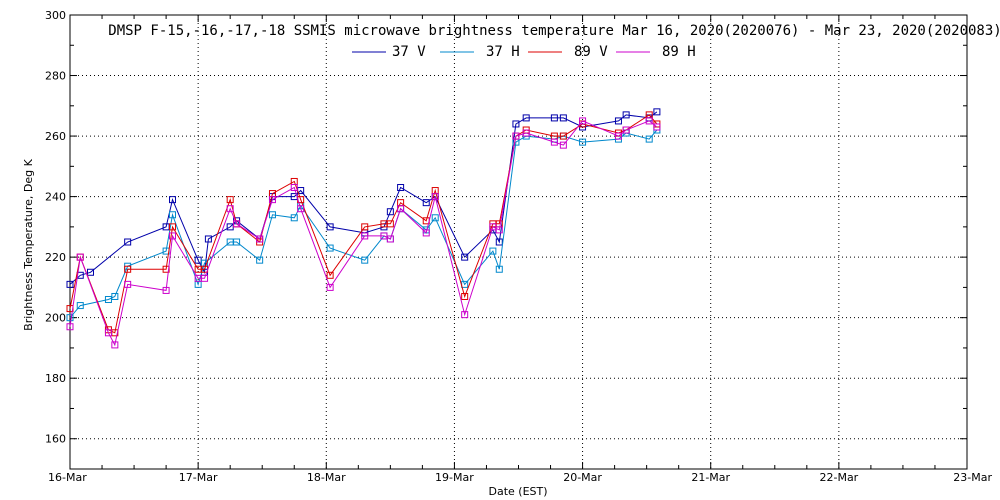 This screenshot has height=500, width=1000. What do you see at coordinates (656, 52) in the screenshot?
I see `legend-item-89-h: 89 H` at bounding box center [656, 52].